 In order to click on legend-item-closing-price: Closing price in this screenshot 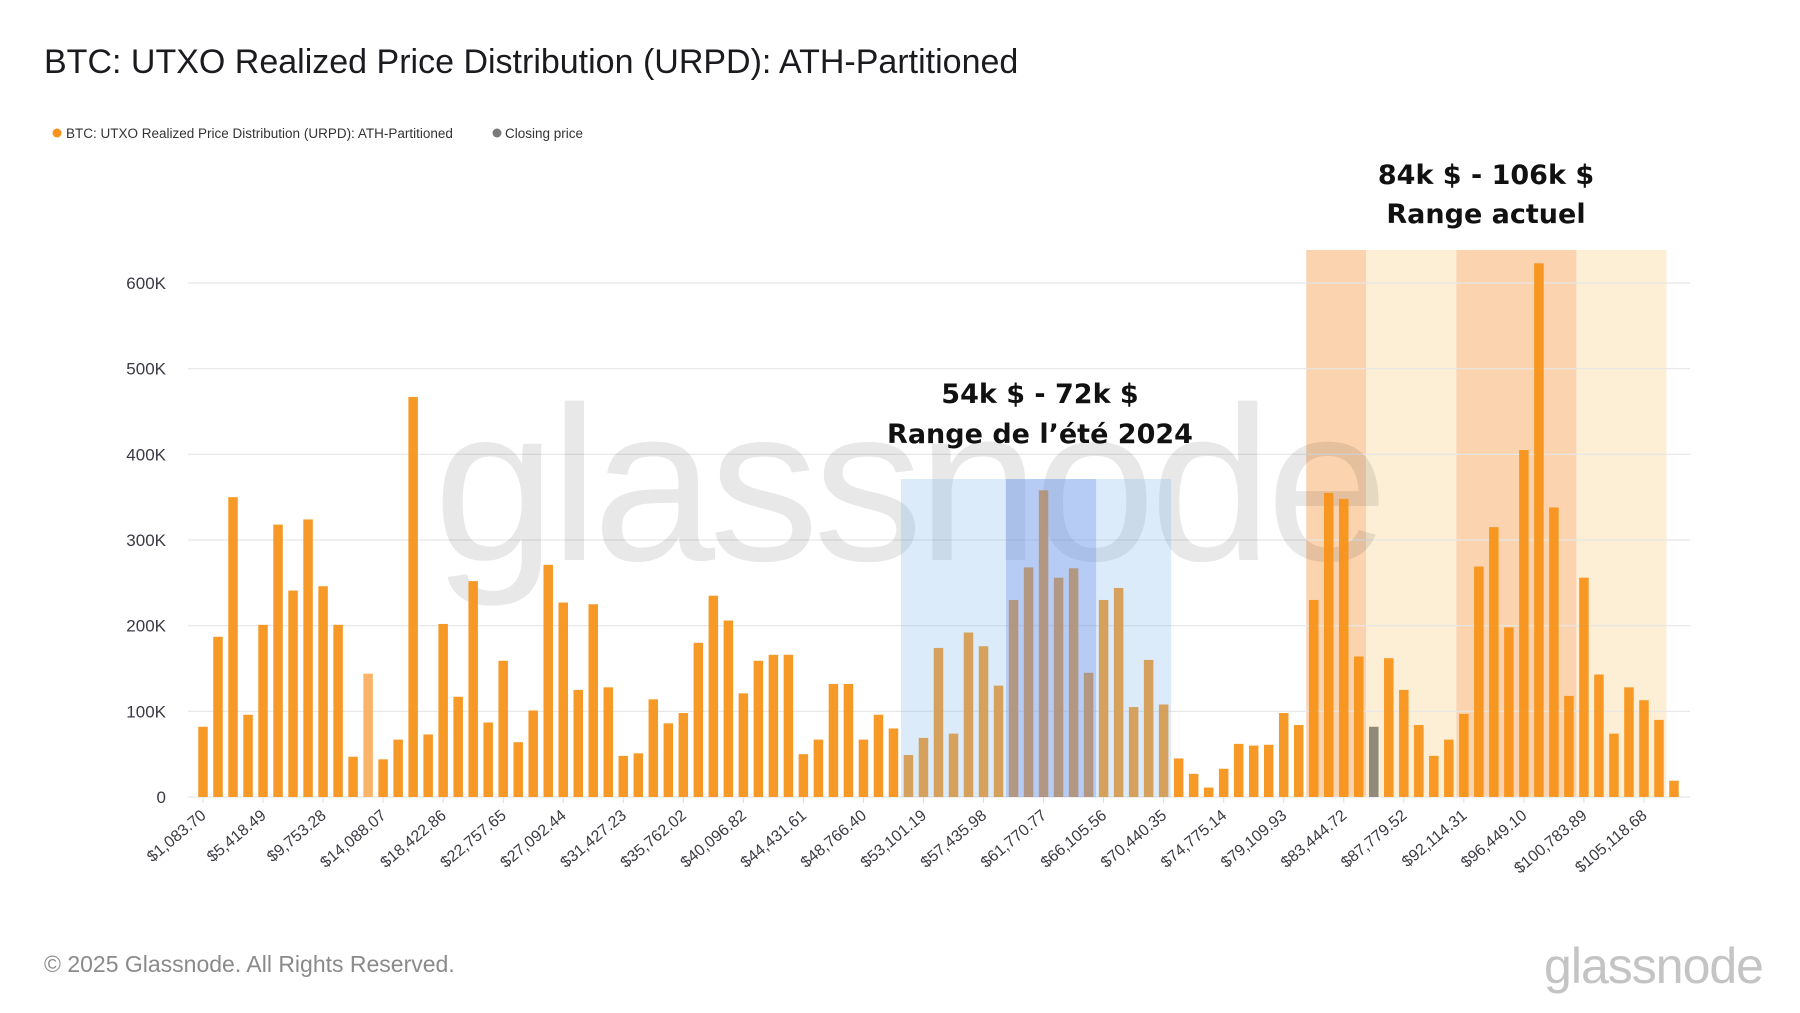, I will do `click(544, 133)`.